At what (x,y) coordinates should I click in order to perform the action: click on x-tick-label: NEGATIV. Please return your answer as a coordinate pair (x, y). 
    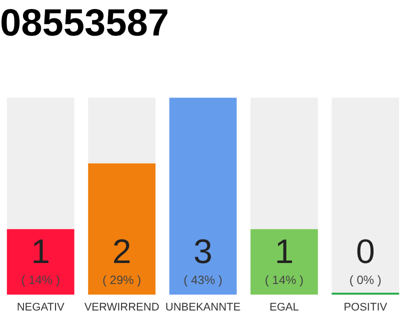
    Looking at the image, I should click on (40, 307).